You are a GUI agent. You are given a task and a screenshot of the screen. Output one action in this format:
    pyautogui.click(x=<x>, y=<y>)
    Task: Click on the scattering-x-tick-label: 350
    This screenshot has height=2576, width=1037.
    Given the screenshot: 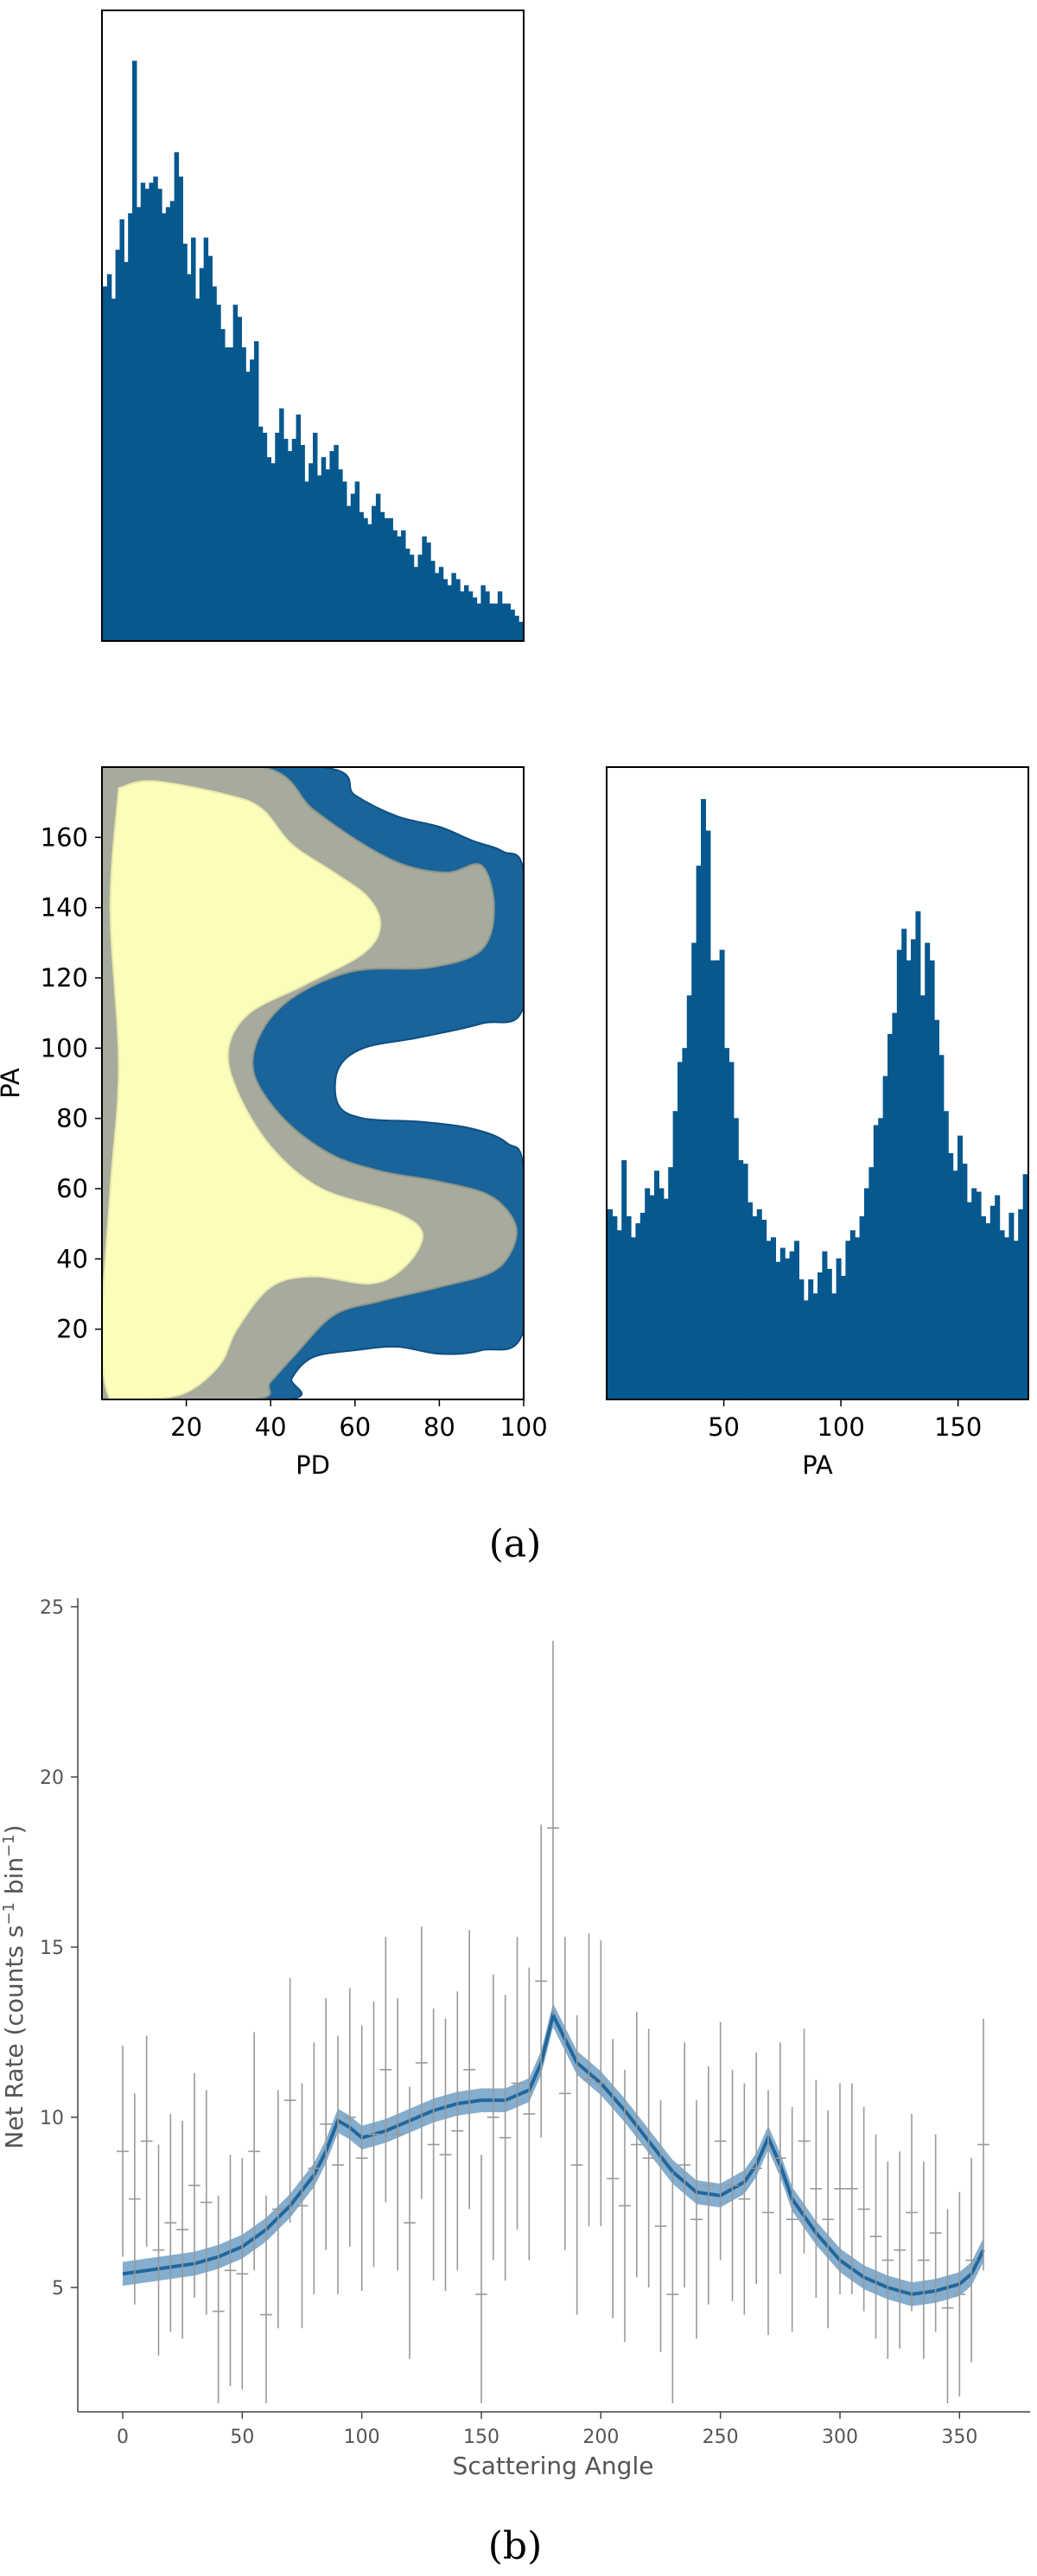 What is the action you would take?
    pyautogui.click(x=959, y=2437)
    